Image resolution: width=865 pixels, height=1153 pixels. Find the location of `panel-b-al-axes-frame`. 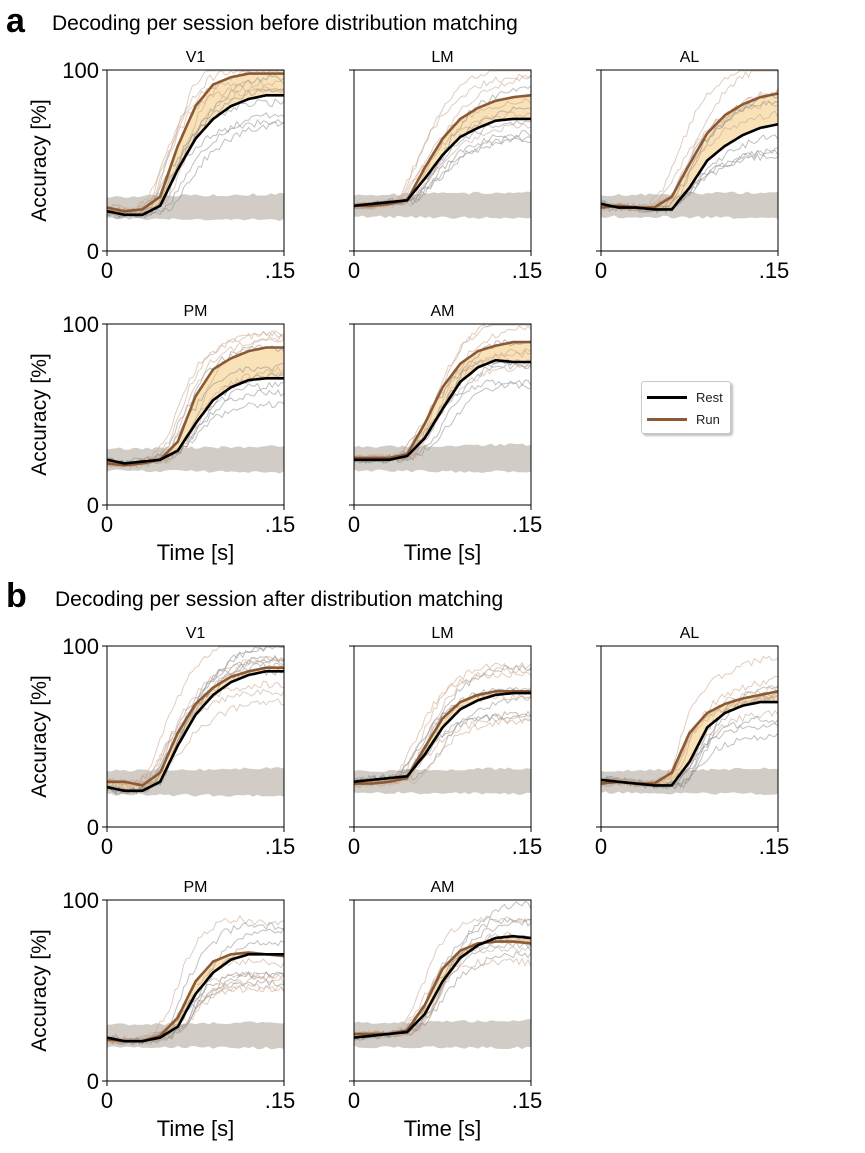

panel-b-al-axes-frame is located at coordinates (689, 736).